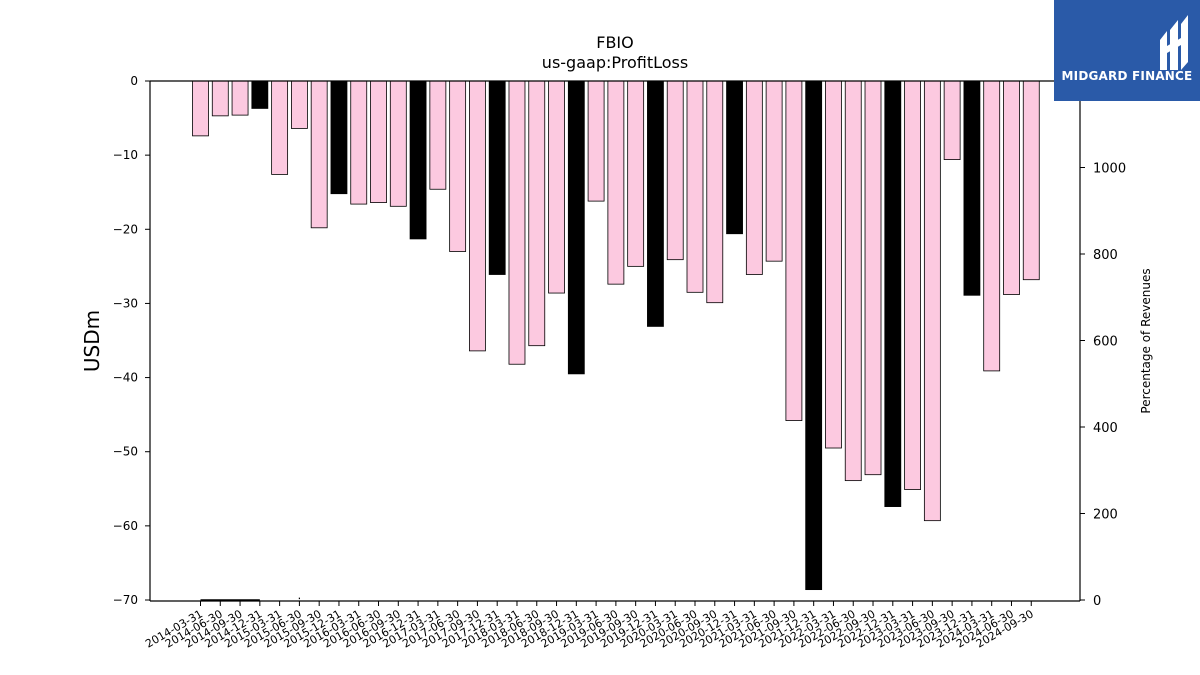 The height and width of the screenshot is (675, 1200). I want to click on y-right-tick-label: 200, so click(1105, 515).